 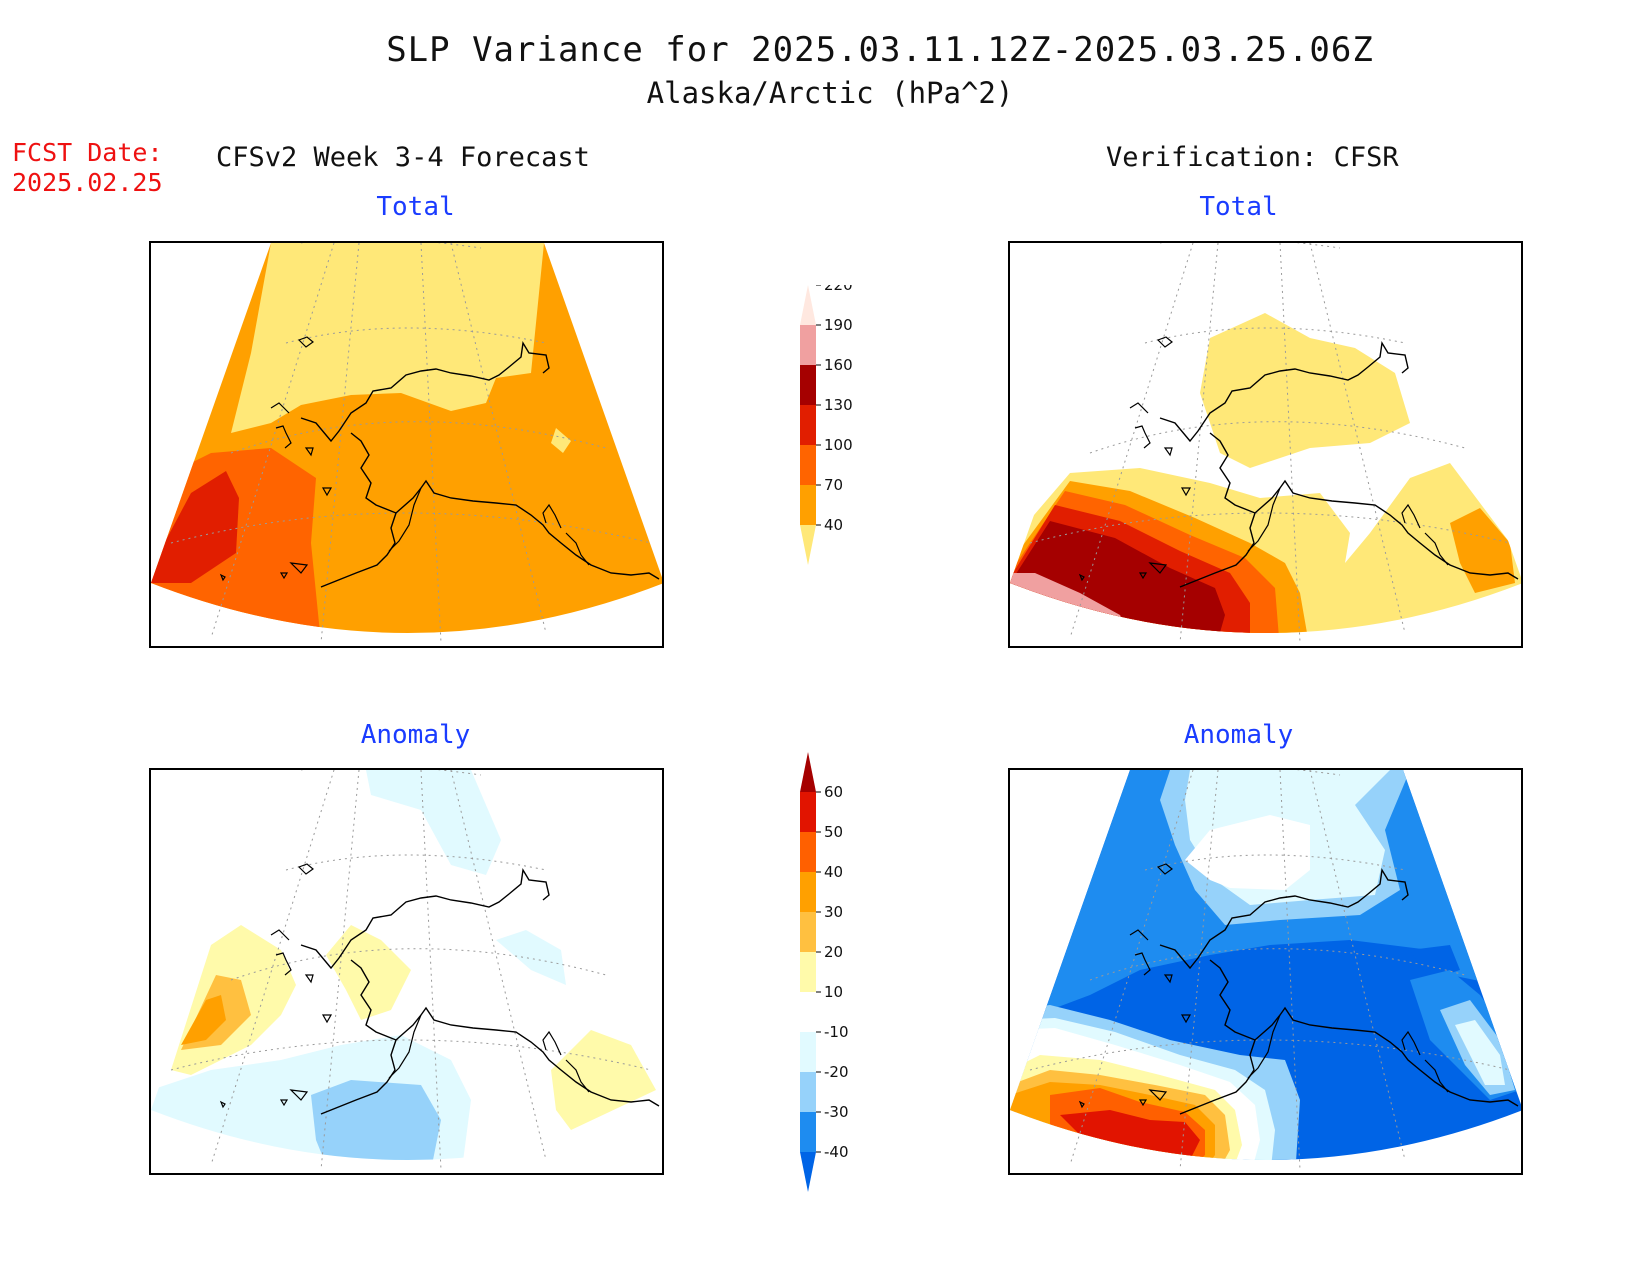 I want to click on forecast-column-heading: CFSv2 Week 3-4 Forecast, so click(x=403, y=157).